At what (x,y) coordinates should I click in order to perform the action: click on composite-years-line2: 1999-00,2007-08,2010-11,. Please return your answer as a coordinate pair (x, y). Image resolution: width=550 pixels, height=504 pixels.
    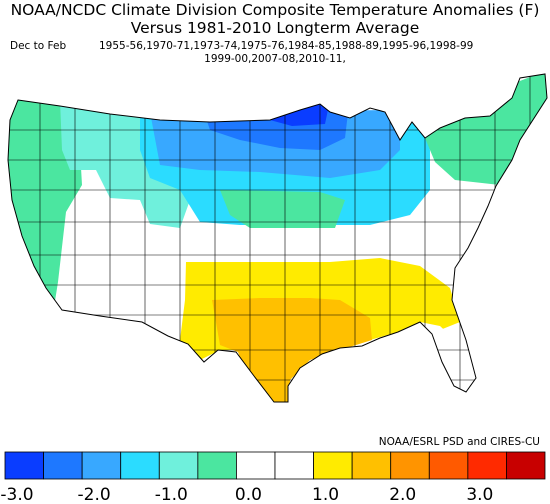
    Looking at the image, I should click on (275, 59).